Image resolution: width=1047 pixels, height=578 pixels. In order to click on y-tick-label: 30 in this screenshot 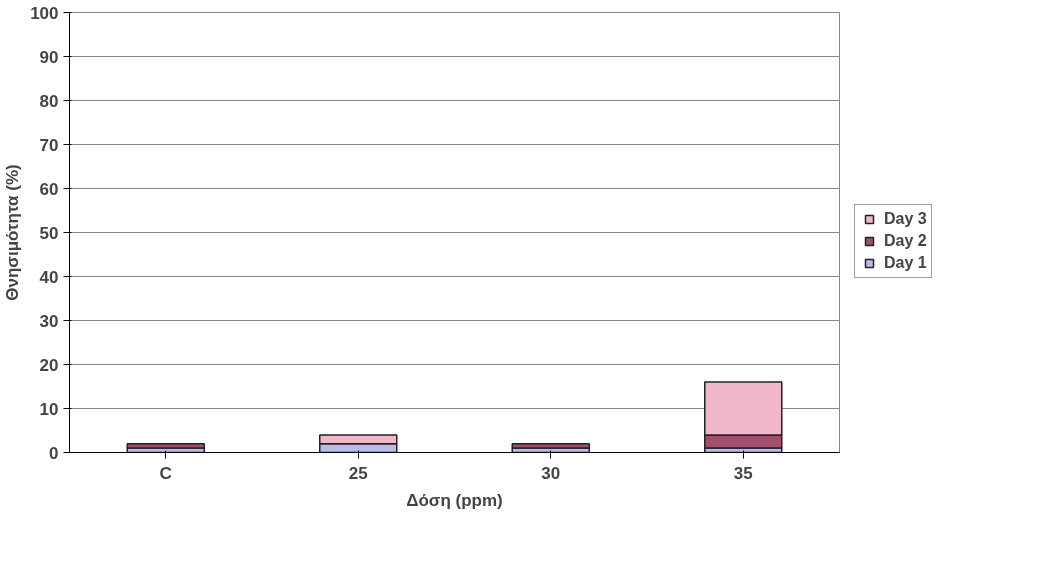, I will do `click(49, 321)`.